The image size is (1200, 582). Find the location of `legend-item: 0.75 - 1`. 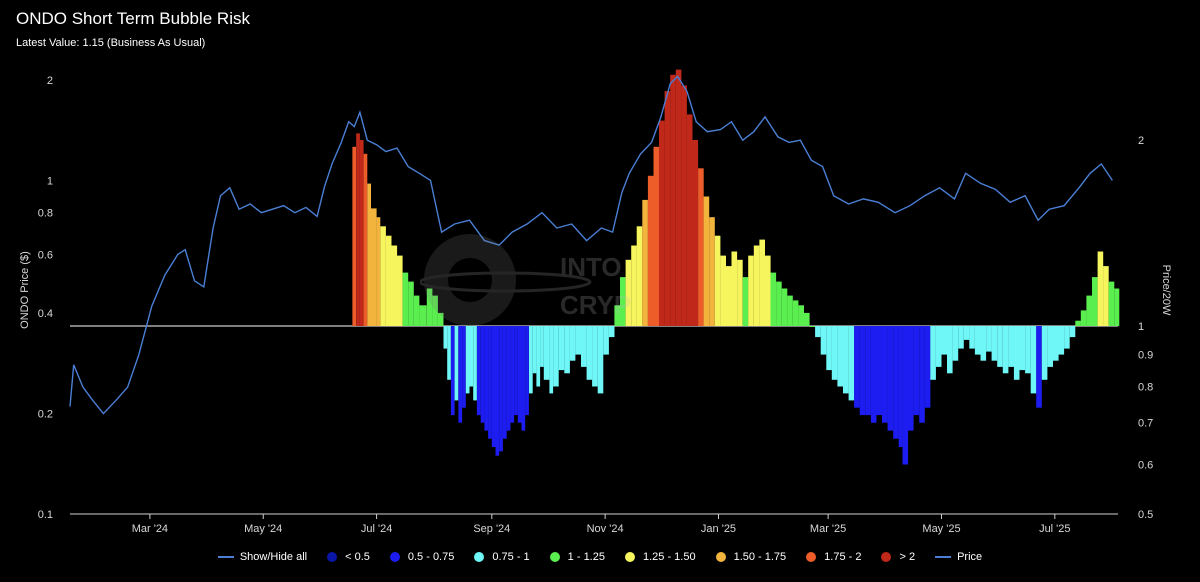

legend-item: 0.75 - 1 is located at coordinates (502, 557).